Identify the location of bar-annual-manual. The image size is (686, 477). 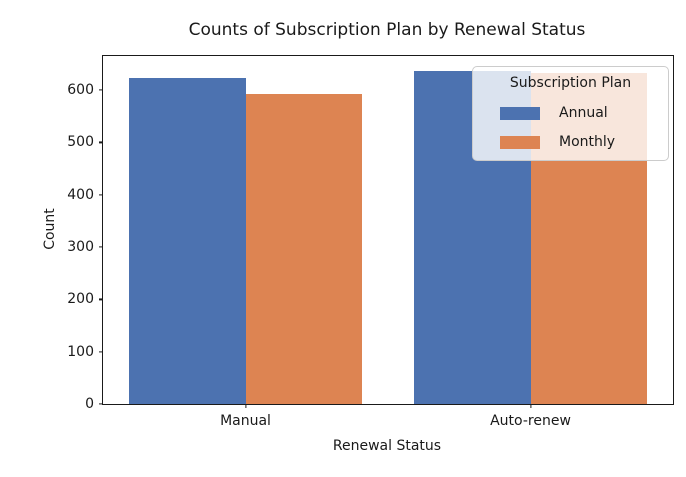
(187, 240).